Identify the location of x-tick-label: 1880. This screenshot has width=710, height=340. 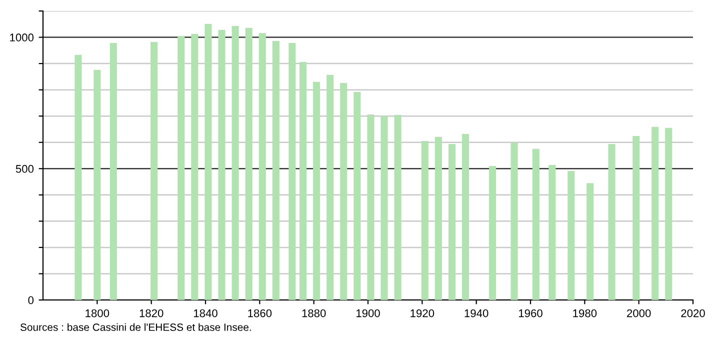
(314, 313).